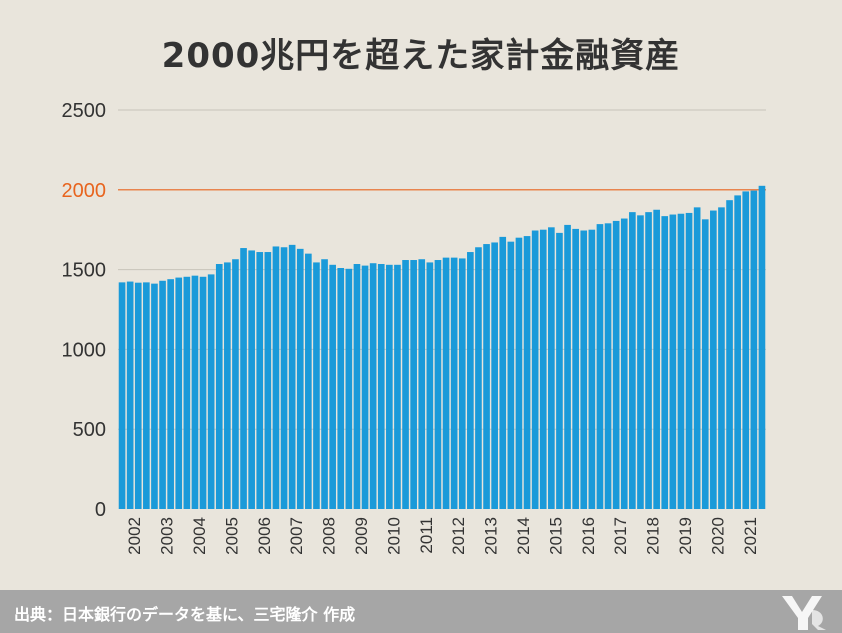 This screenshot has width=842, height=633. Describe the element at coordinates (231, 536) in the screenshot. I see `x-tick-label: 2005` at that location.